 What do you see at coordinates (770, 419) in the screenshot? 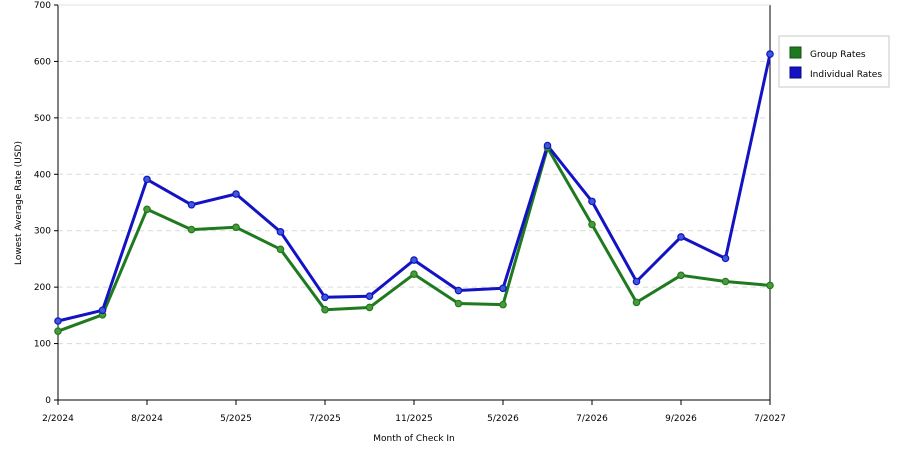
I see `x-tick-label-8: 7/2027` at bounding box center [770, 419].